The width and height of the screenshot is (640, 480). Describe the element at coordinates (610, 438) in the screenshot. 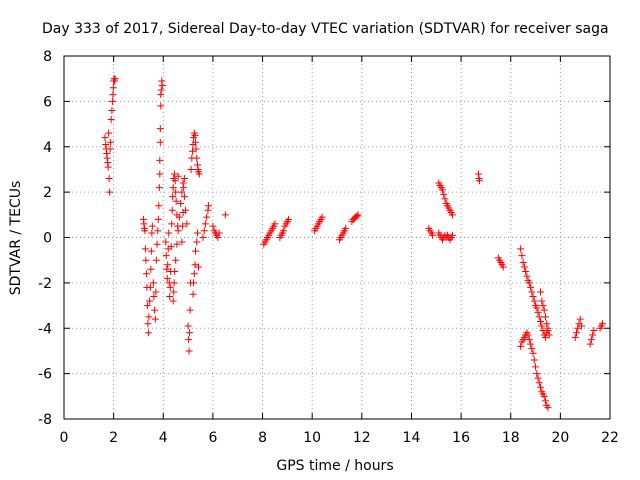

I see `x-tick-label: 22` at that location.